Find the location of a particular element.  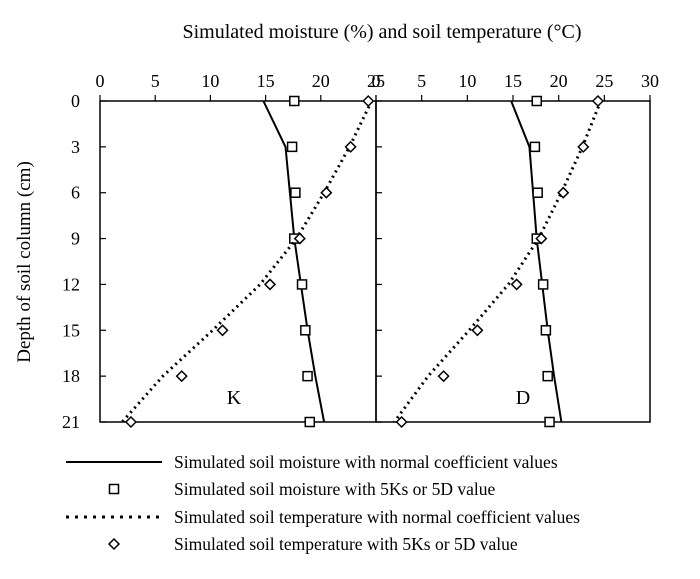

y-tick-label: 18 is located at coordinates (71, 376).